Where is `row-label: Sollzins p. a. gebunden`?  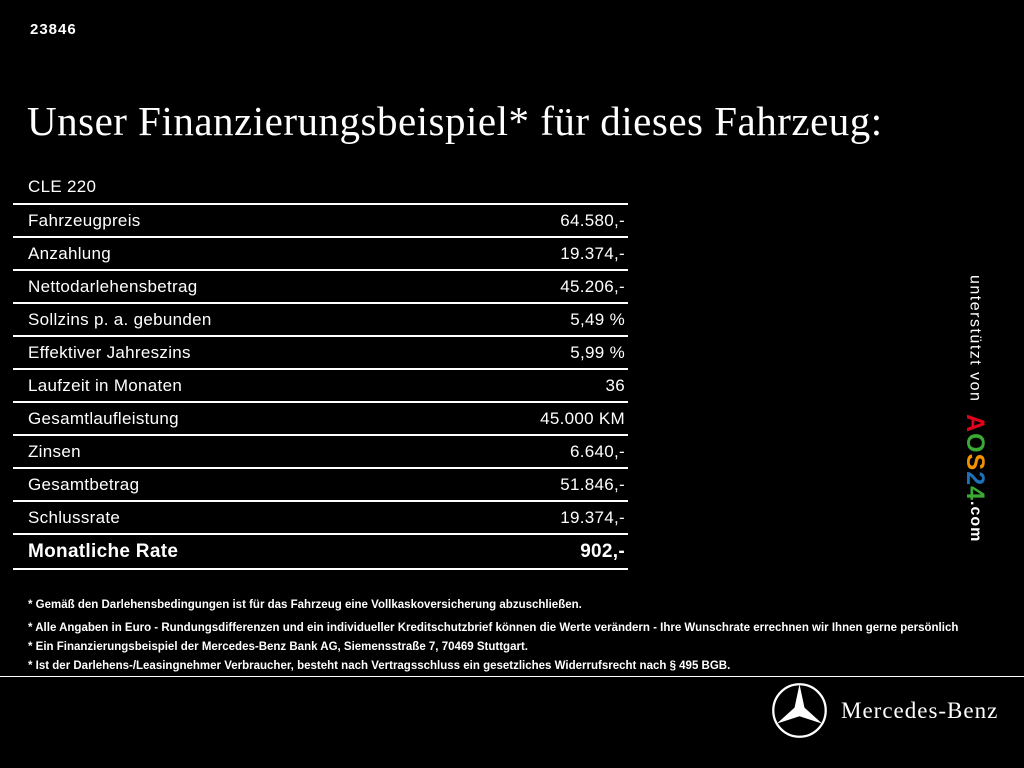
row-label: Sollzins p. a. gebunden is located at coordinates (120, 319).